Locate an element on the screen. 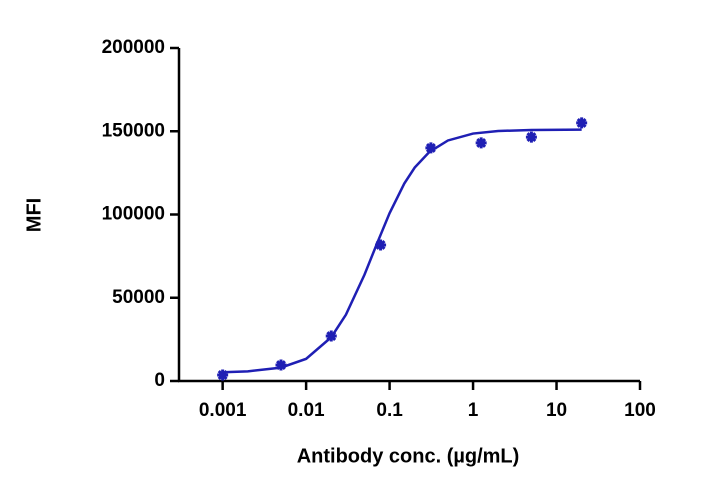 Image resolution: width=714 pixels, height=495 pixels. y-axis-title: MFI is located at coordinates (34, 215).